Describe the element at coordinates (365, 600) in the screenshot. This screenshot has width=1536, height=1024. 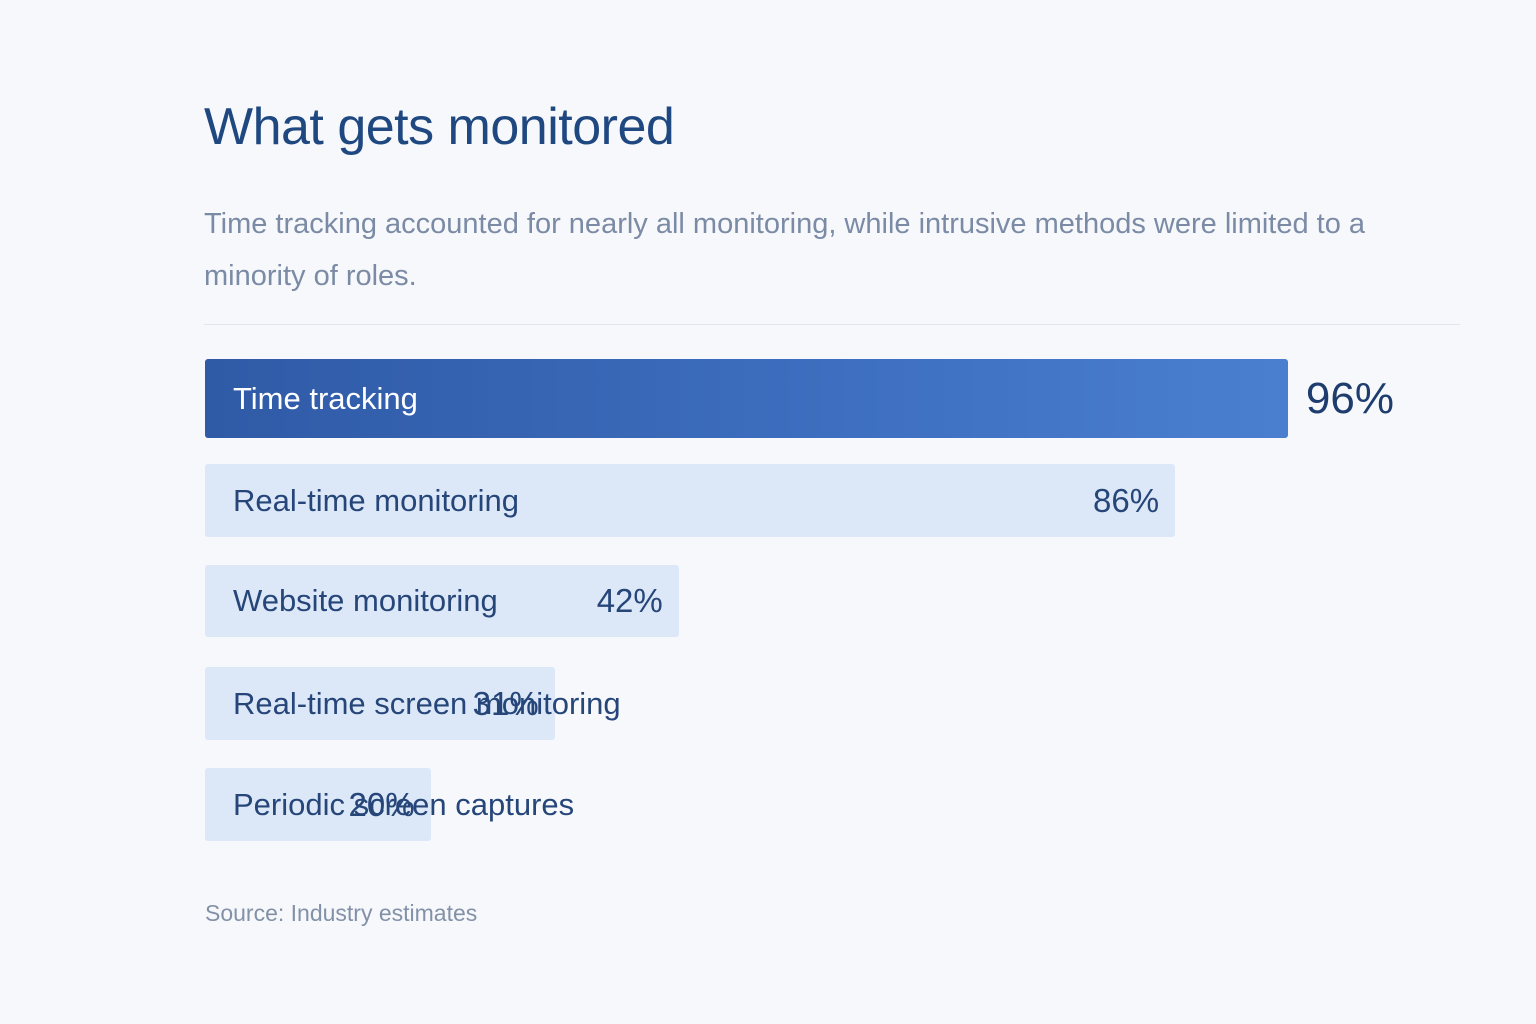
I see `bar-label-3: Website monitoring` at that location.